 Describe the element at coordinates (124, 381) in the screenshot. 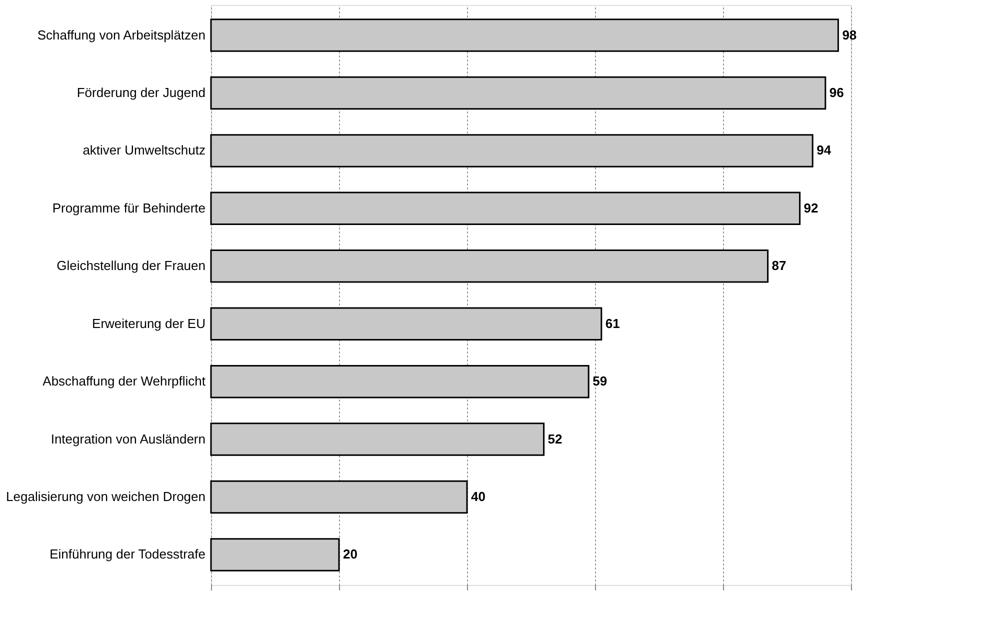

I see `y-tick-label: Abschaffung der Wehrpflicht` at that location.